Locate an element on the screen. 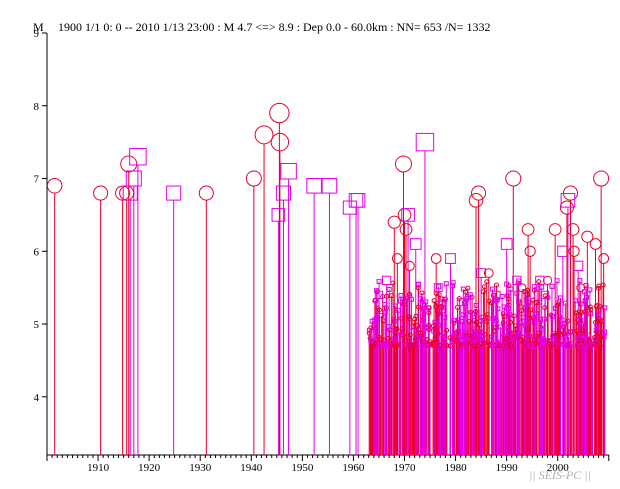 This screenshot has height=489, width=620. y-tick-label: 4 is located at coordinates (37, 398).